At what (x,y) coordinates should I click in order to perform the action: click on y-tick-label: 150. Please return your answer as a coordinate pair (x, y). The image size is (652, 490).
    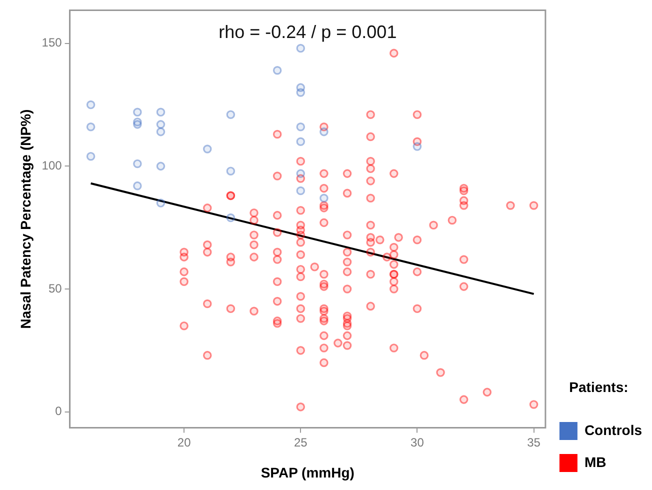
    Looking at the image, I should click on (52, 43).